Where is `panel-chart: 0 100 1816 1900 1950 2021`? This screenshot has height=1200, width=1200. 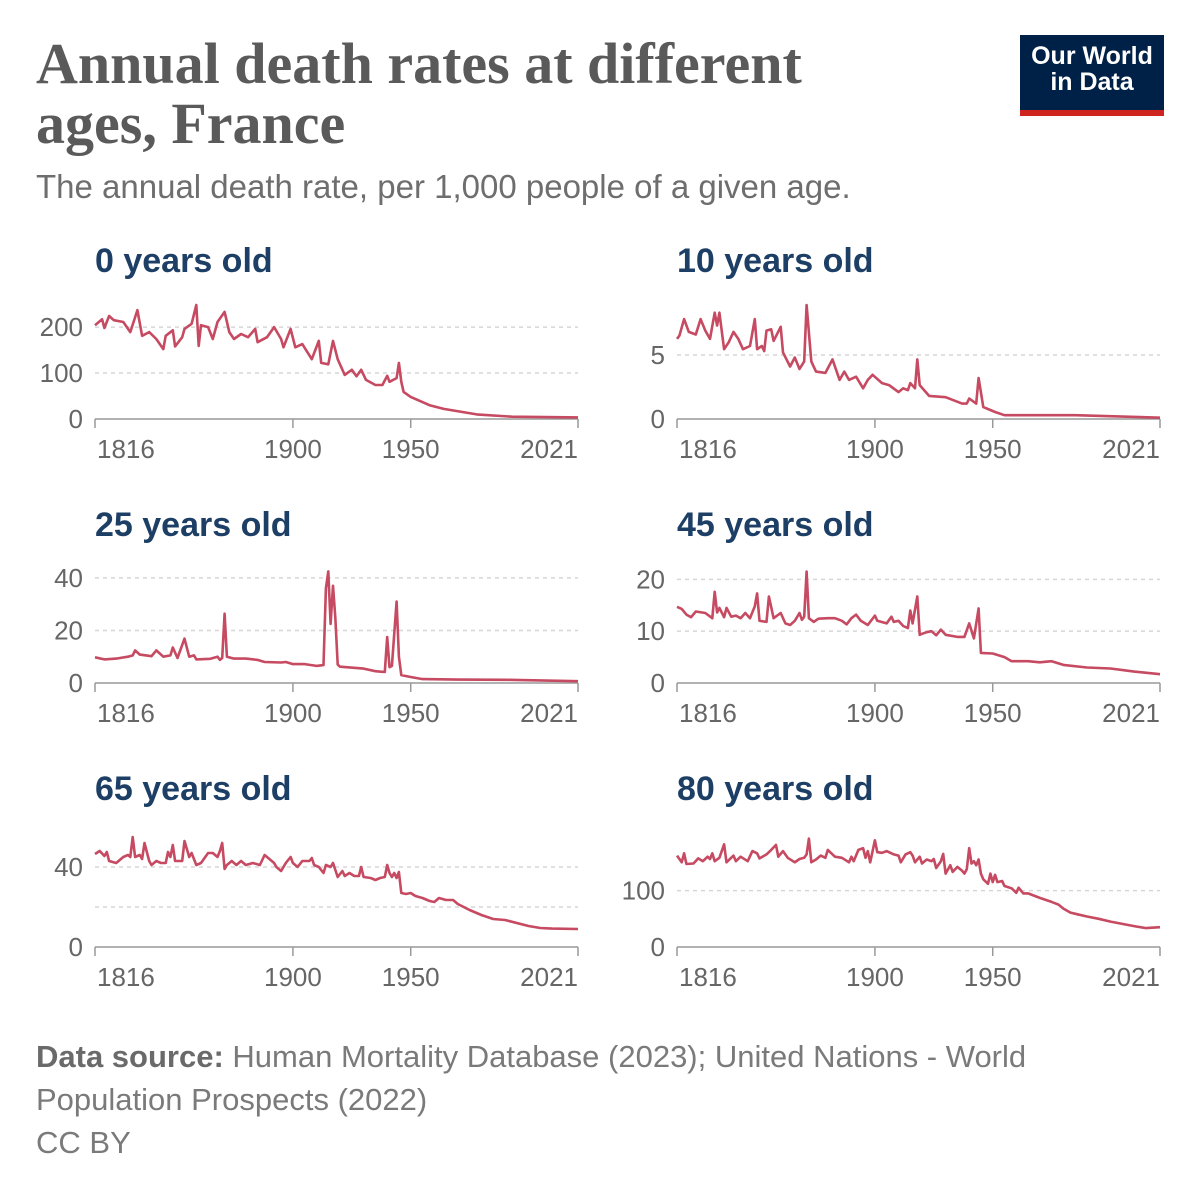 panel-chart: 0 100 1816 1900 1950 2021 is located at coordinates (891, 914).